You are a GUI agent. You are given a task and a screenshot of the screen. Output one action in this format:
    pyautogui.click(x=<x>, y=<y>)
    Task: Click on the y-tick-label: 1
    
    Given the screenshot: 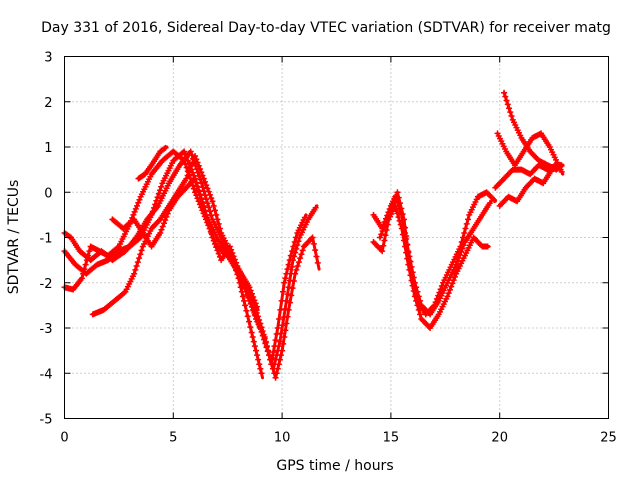 What is the action you would take?
    pyautogui.click(x=48, y=148)
    